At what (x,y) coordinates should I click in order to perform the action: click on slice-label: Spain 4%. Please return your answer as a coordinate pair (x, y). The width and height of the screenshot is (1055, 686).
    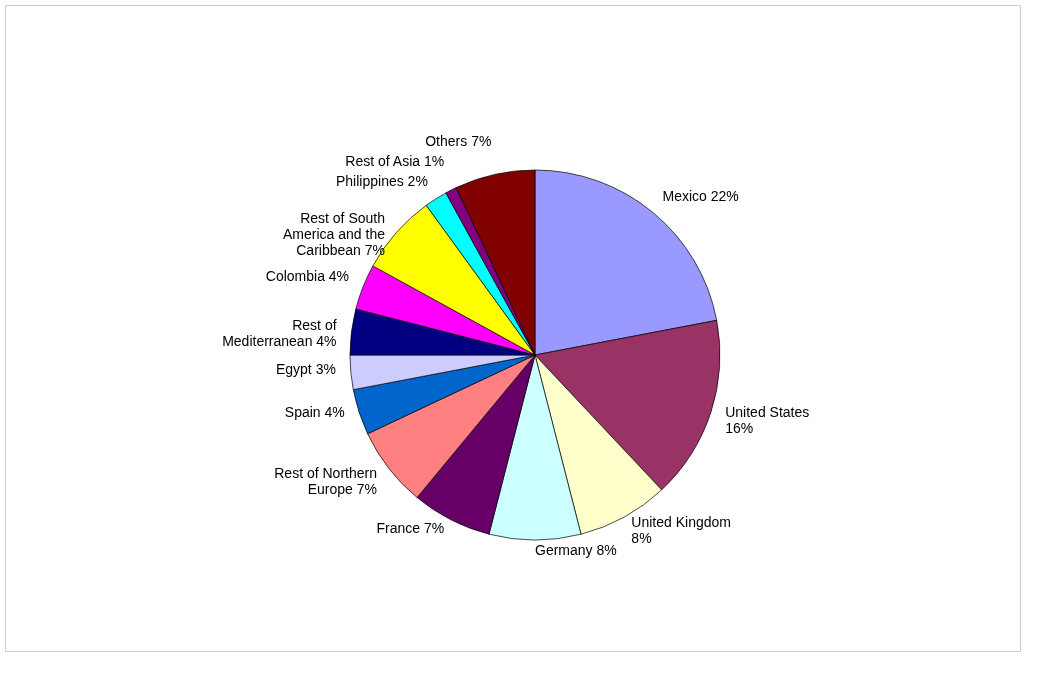
    Looking at the image, I should click on (314, 411).